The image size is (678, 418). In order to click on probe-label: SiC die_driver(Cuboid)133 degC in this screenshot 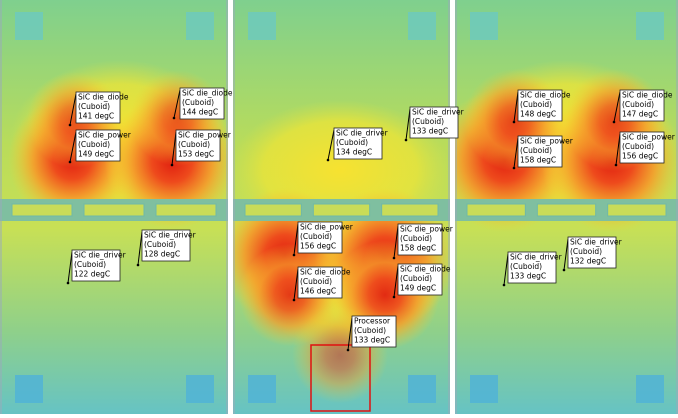, I will do `click(434, 124)`.